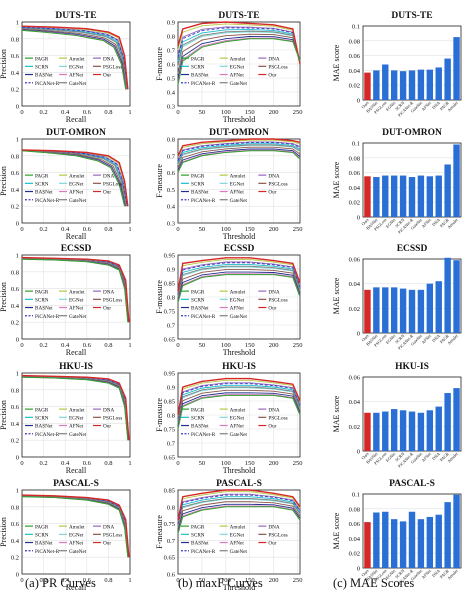 The width and height of the screenshot is (474, 603). What do you see at coordinates (298, 112) in the screenshot?
I see `x-tick-label: 250` at bounding box center [298, 112].